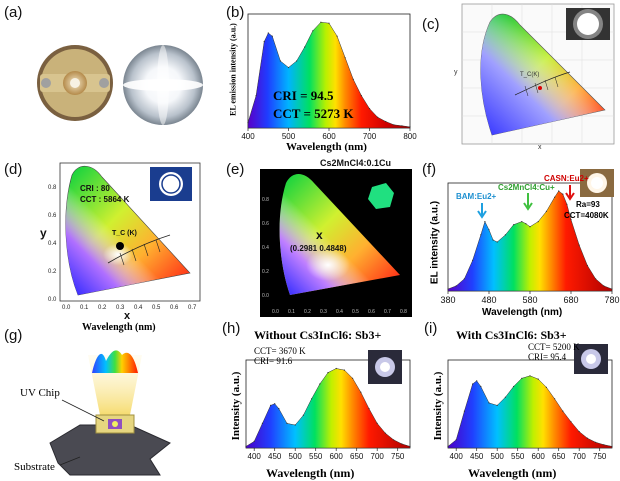  I want to click on e-yticks: 0.0 0.2 0.4 0.6 0.8, so click(265, 248).